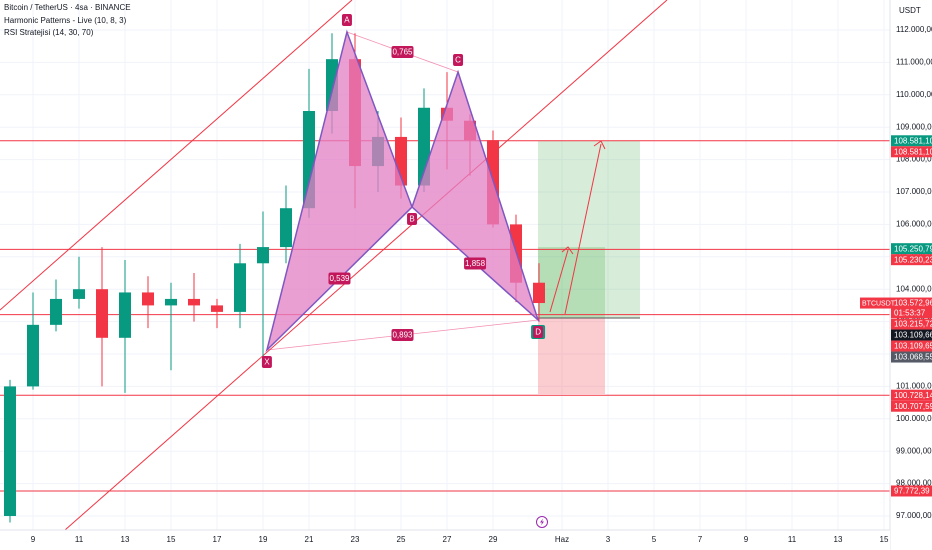 This screenshot has height=550, width=932. I want to click on ratio-label: 1,858, so click(475, 263).